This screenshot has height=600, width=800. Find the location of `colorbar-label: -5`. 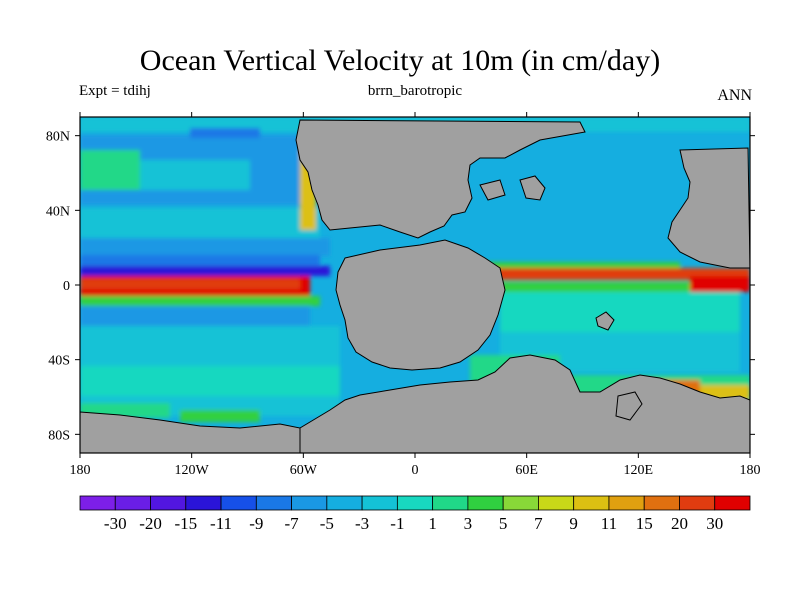

colorbar-label: -5 is located at coordinates (327, 523).